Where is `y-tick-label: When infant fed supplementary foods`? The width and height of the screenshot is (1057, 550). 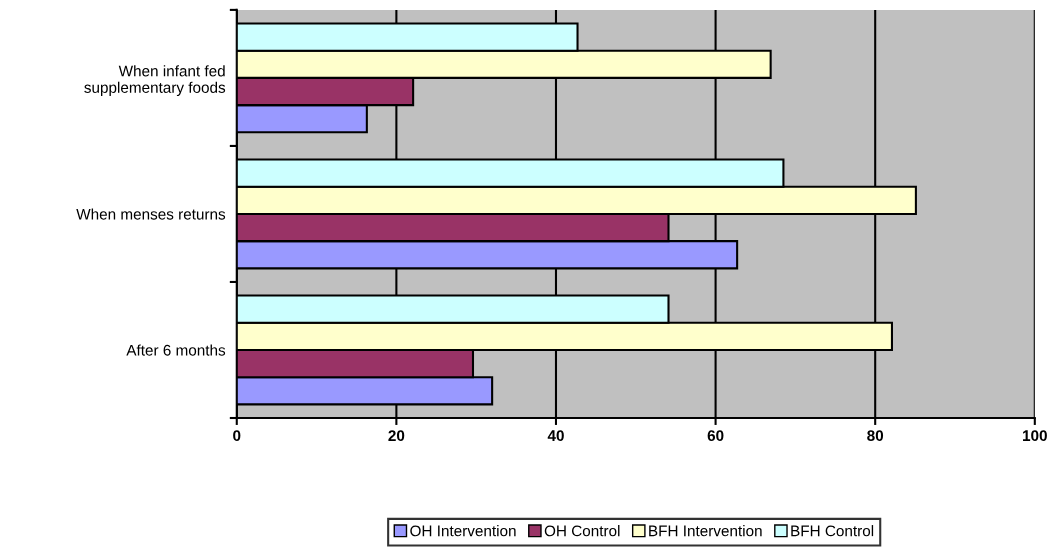 y-tick-label: When infant fed supplementary foods is located at coordinates (155, 80).